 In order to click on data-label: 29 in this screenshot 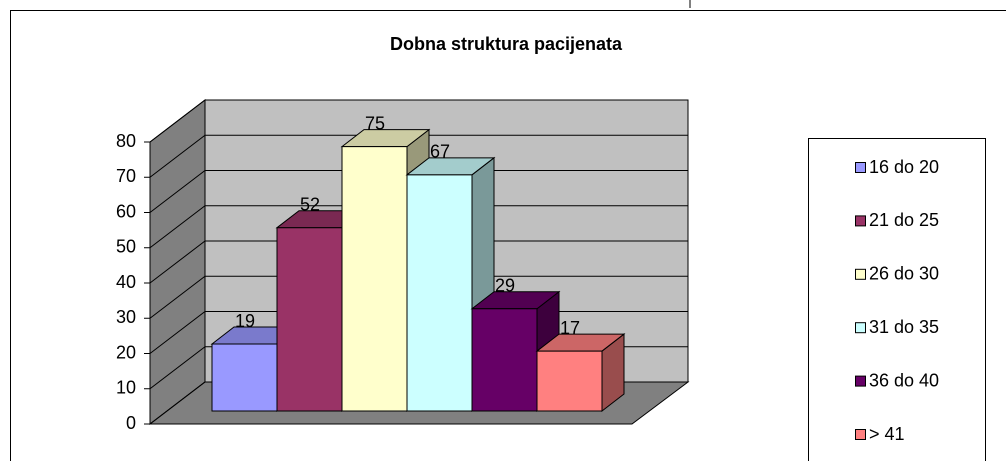, I will do `click(505, 286)`.